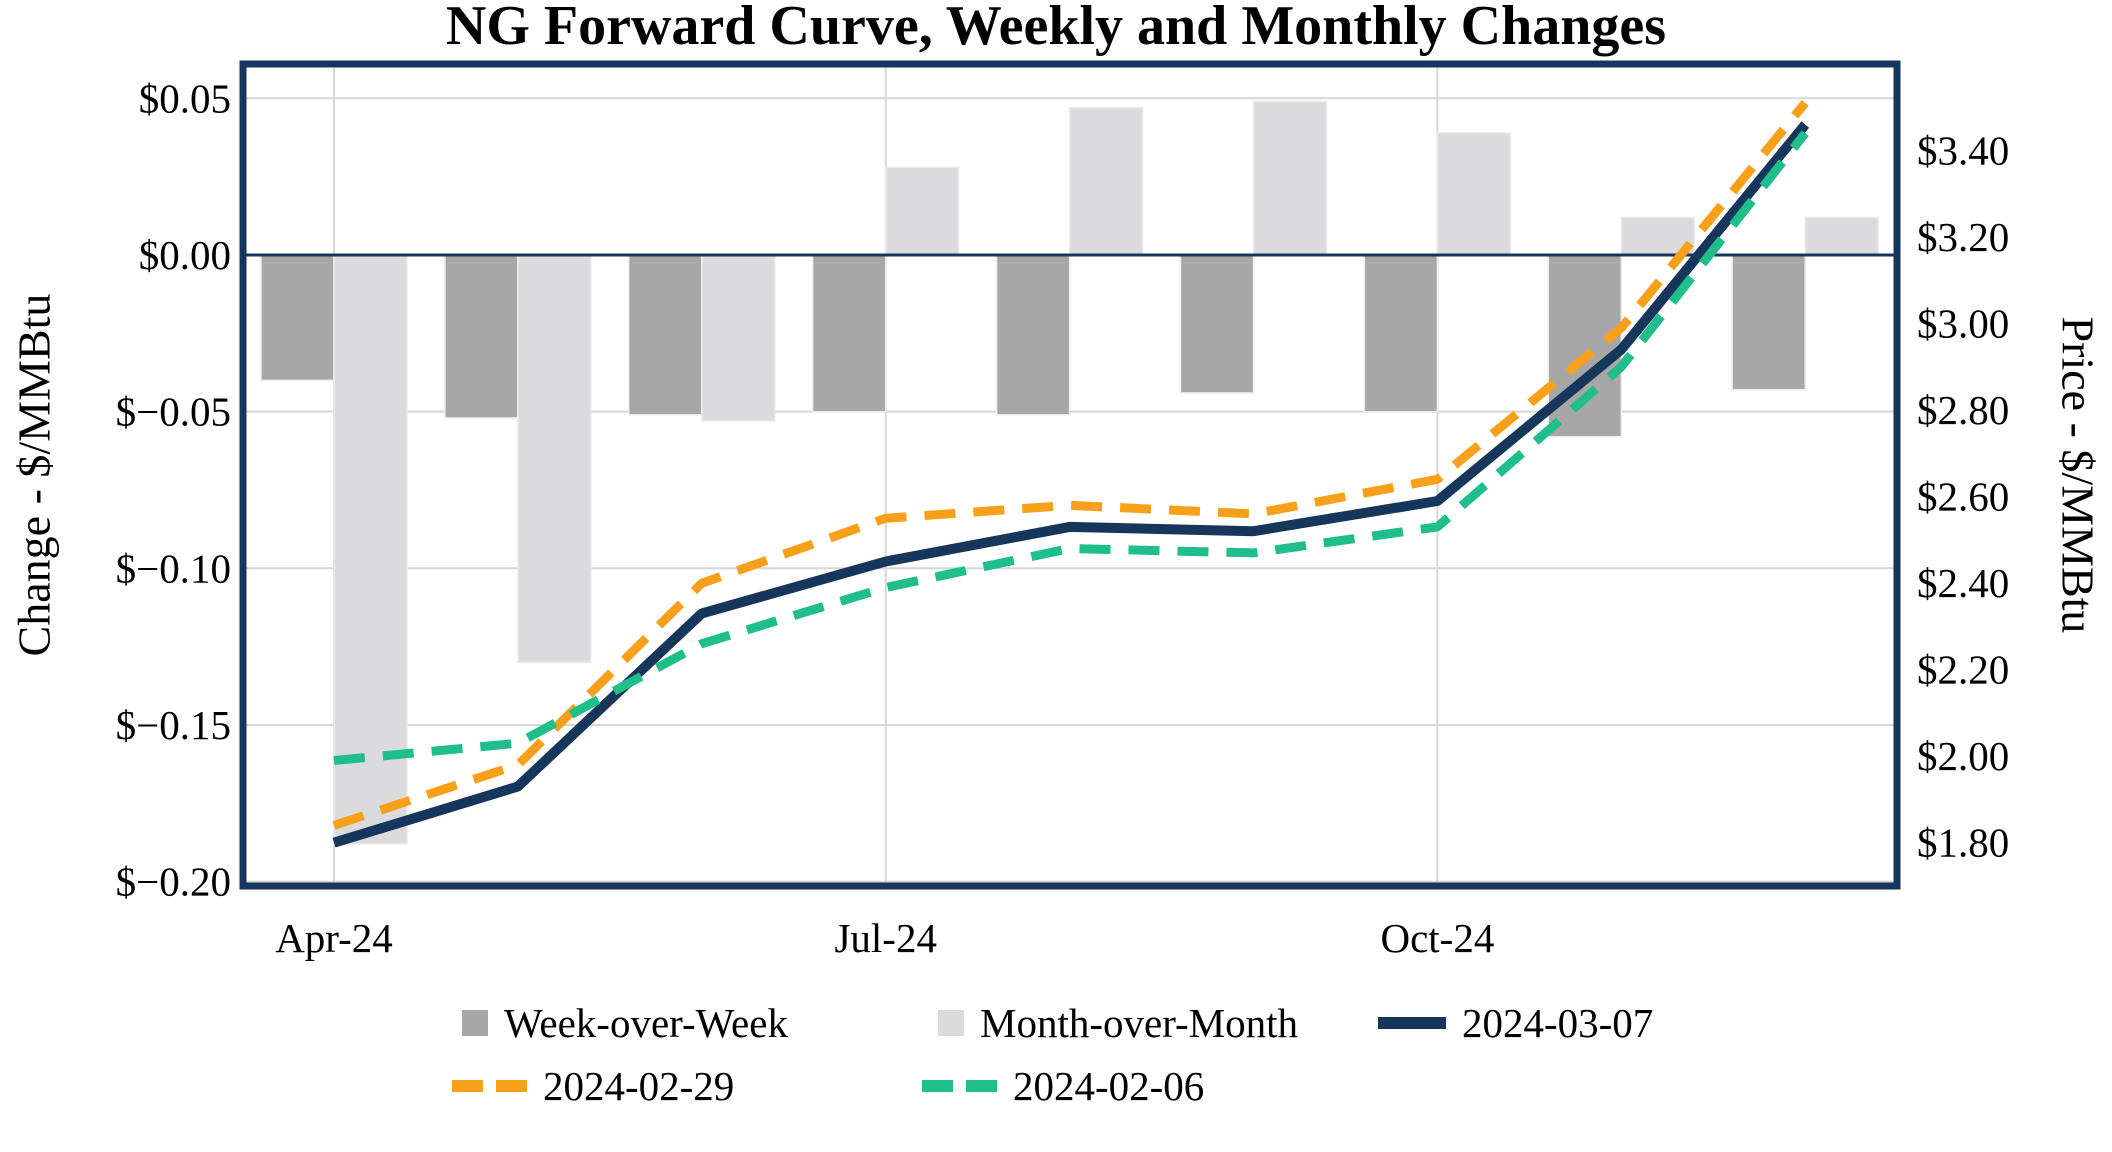 The height and width of the screenshot is (1152, 2112). I want to click on left-axis-tick: $−0.20, so click(173, 882).